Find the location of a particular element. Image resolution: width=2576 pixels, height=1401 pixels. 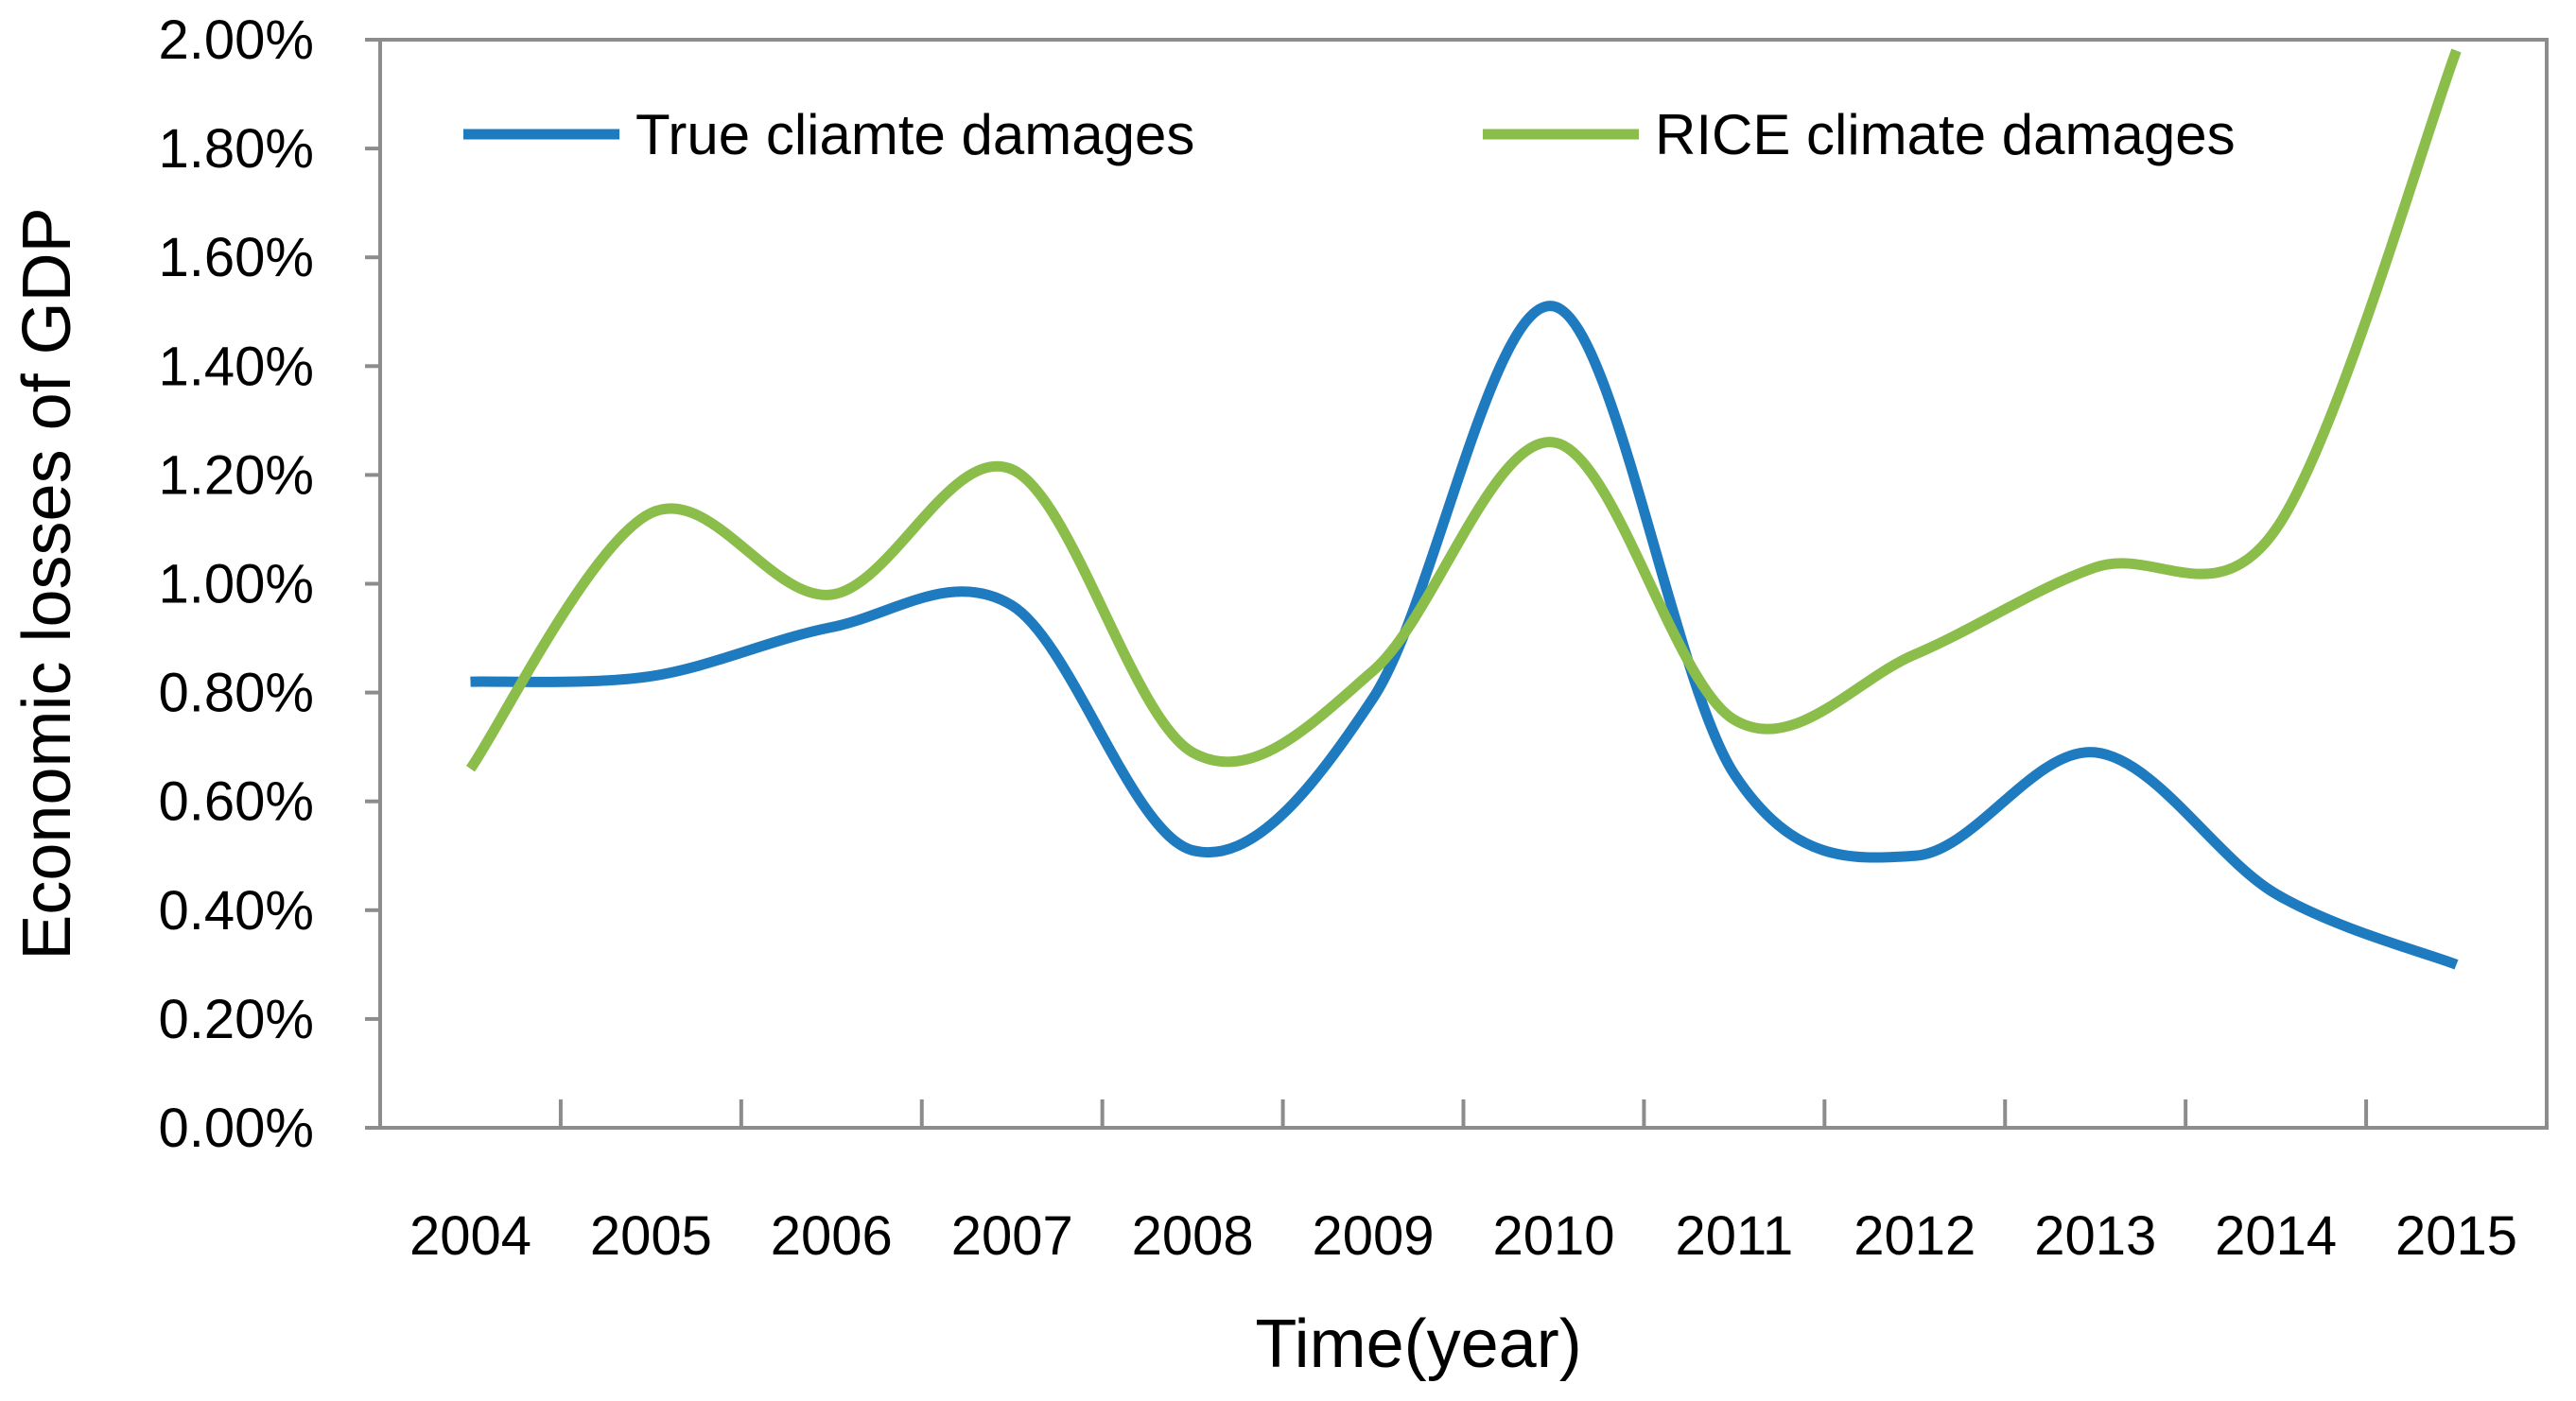

y-tick-label: 1.60% is located at coordinates (236, 257).